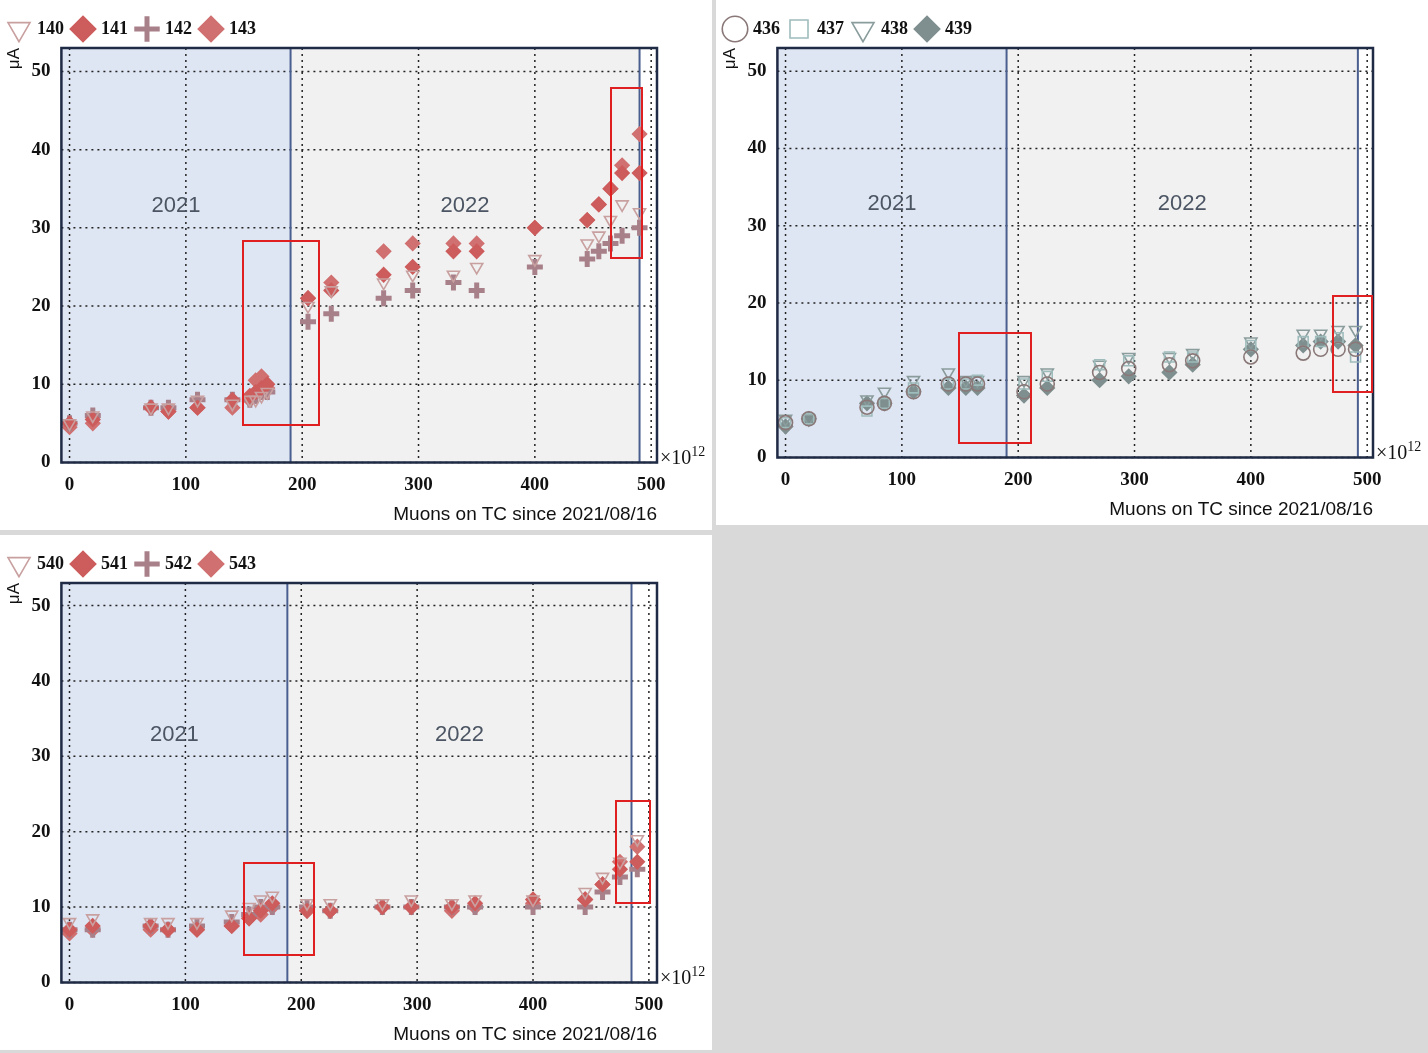 Image resolution: width=1428 pixels, height=1053 pixels. Describe the element at coordinates (50, 27) in the screenshot. I see `legend-label: 140` at that location.